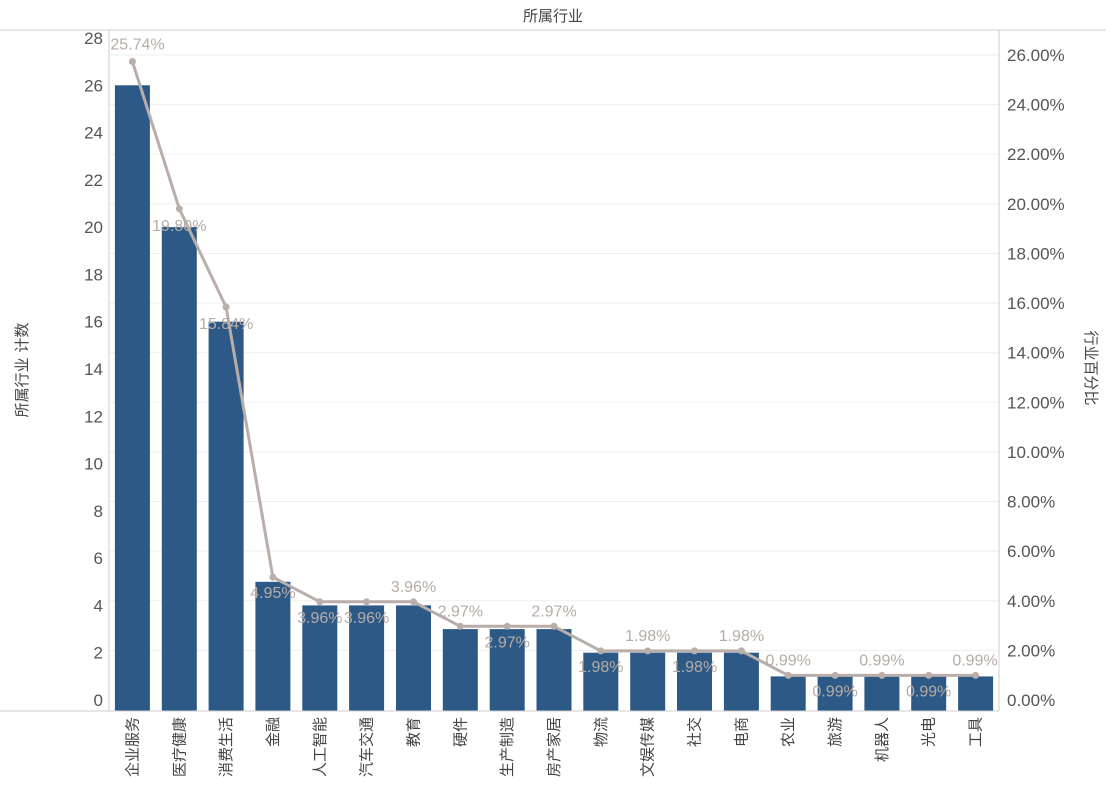  Describe the element at coordinates (648, 747) in the screenshot. I see `category-label: 文娱传媒` at that location.